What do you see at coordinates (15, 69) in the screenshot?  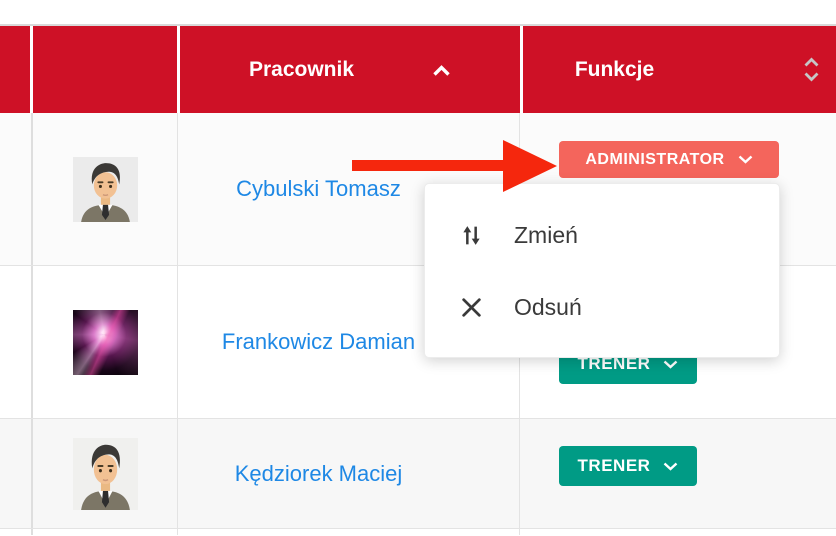 I see `header-cell-stub` at bounding box center [15, 69].